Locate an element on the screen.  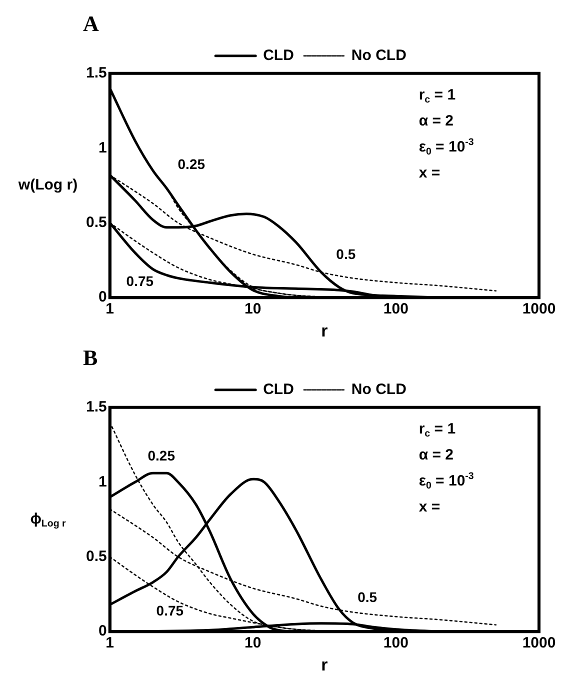
y-axis-title: w(Log r) is located at coordinates (47, 185).